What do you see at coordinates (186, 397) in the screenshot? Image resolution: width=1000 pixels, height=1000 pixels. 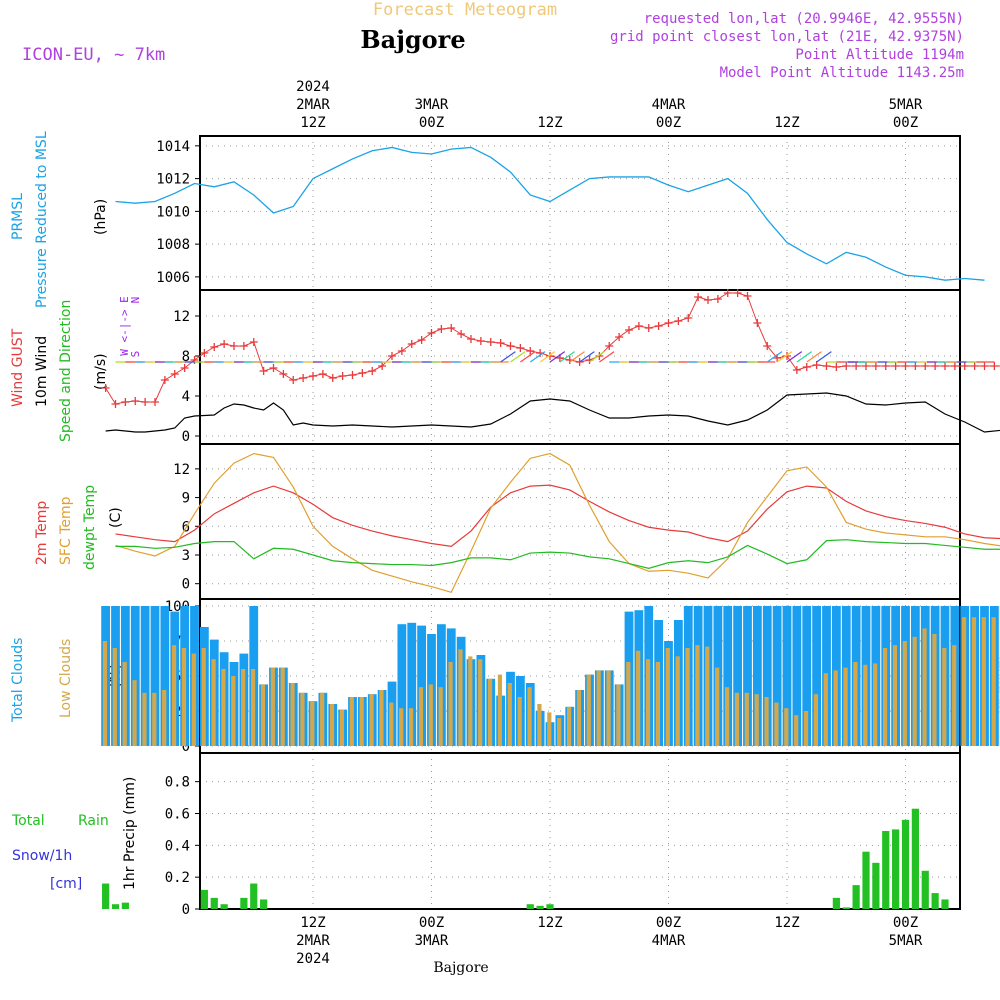 I see `y-tick-label: 4` at bounding box center [186, 397].